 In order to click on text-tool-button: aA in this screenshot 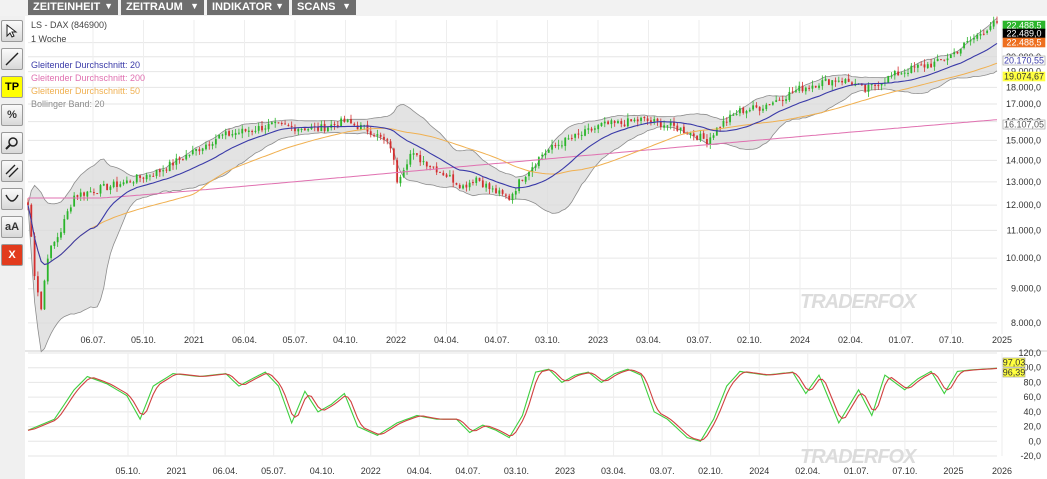, I will do `click(12, 227)`.